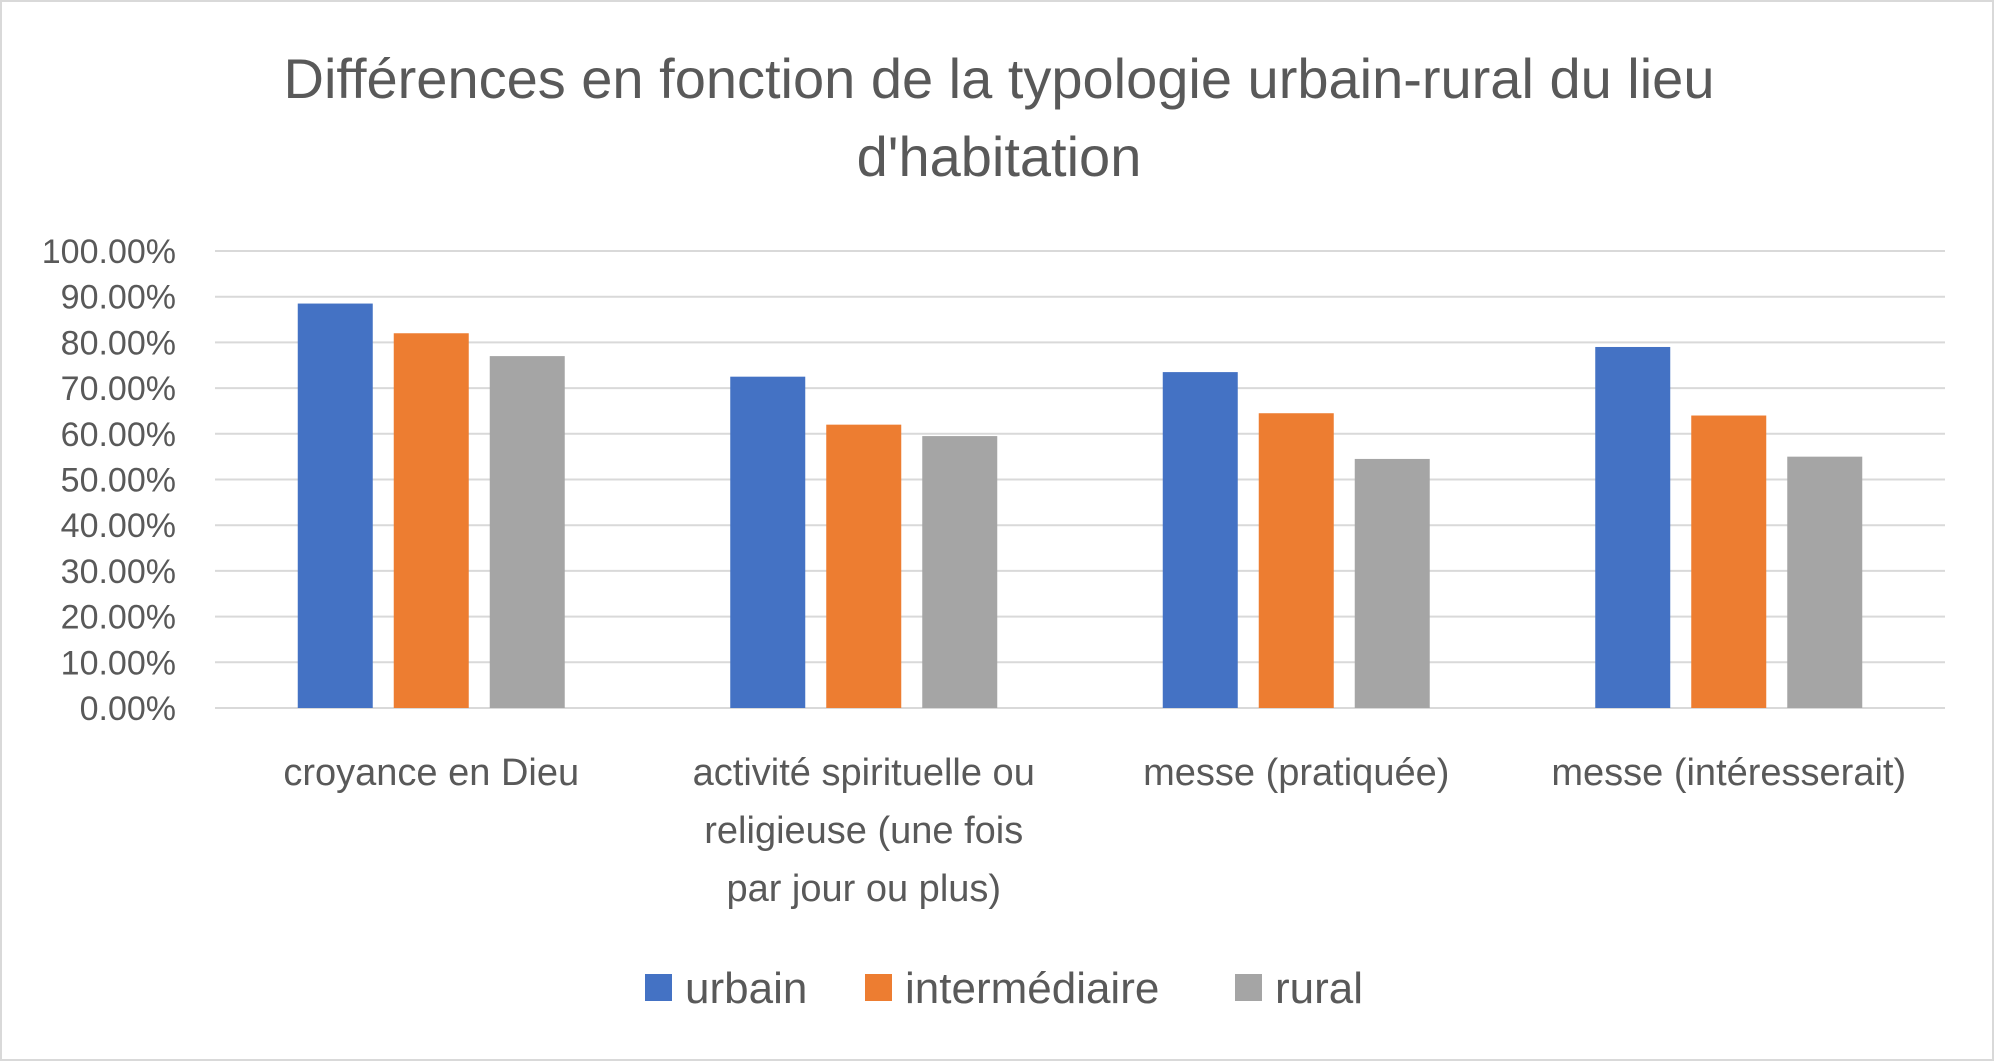 This screenshot has height=1063, width=1994. I want to click on y-tick-label: 10.00%, so click(118, 663).